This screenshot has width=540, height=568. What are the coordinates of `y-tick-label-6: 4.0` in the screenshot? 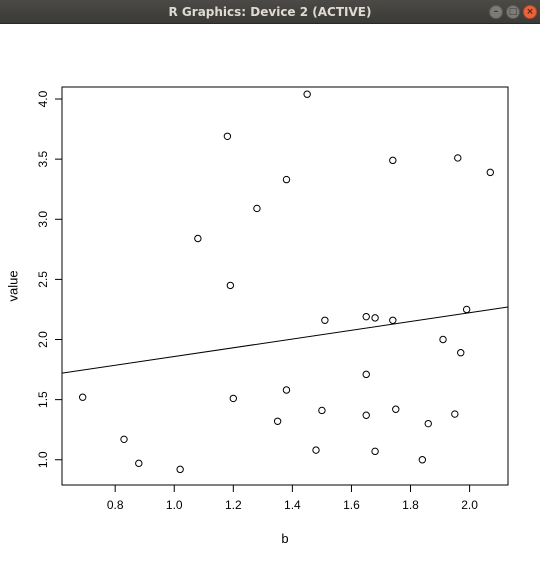 It's located at (43, 98).